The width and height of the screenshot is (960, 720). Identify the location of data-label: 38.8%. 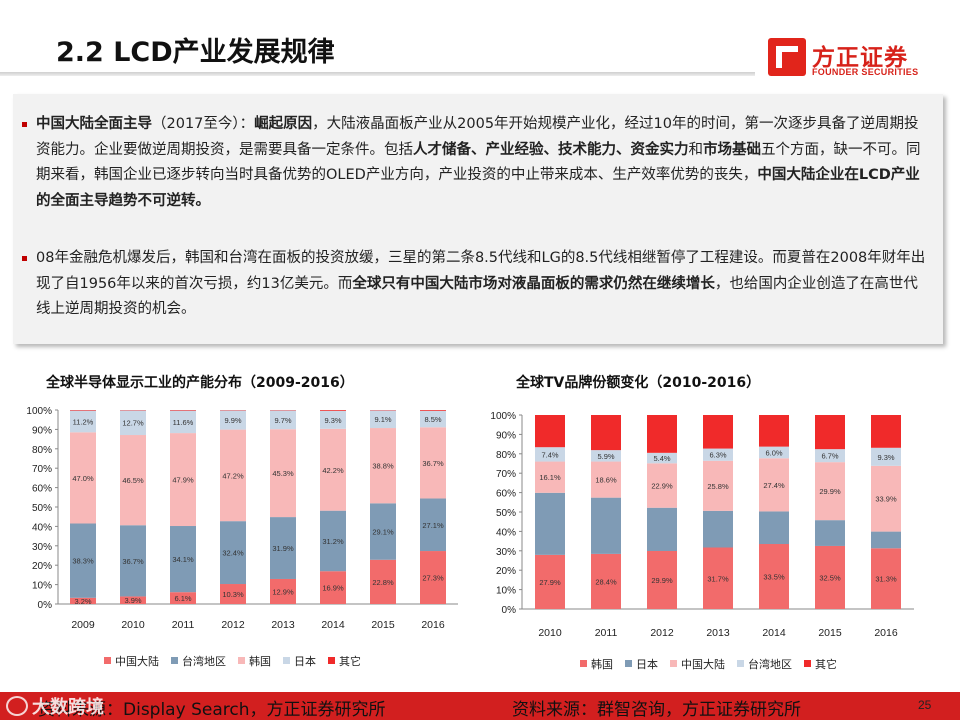
(383, 466).